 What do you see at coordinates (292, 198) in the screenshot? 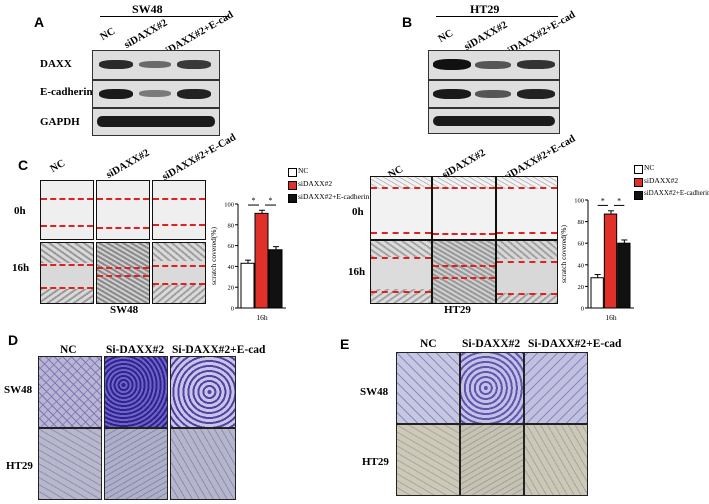
I see `legend-swatch-rescue` at bounding box center [292, 198].